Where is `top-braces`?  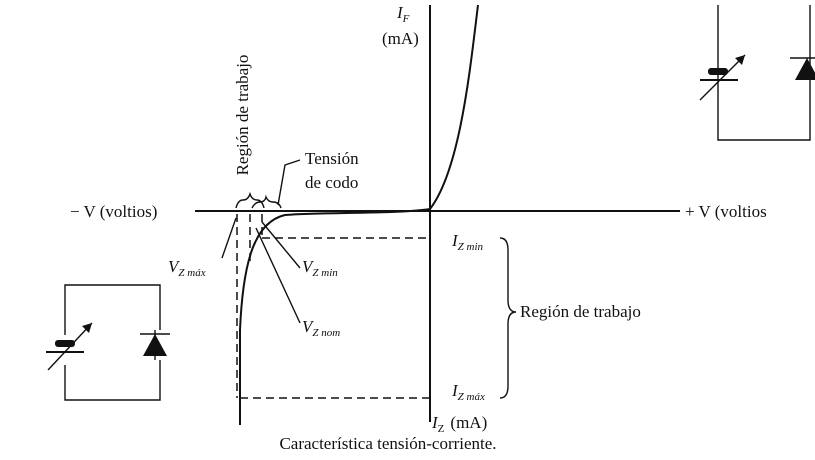
top-braces is located at coordinates (258, 200).